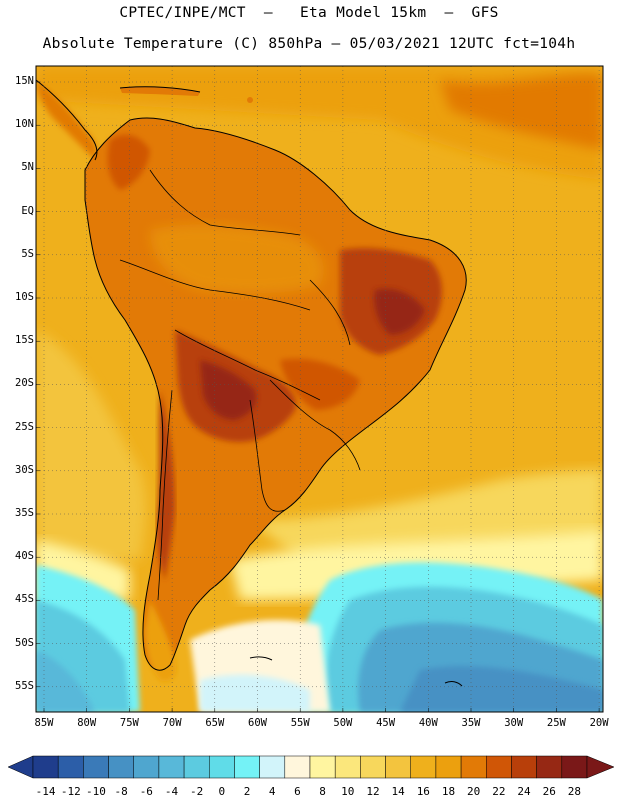  What do you see at coordinates (386, 723) in the screenshot?
I see `lon-label: 45W` at bounding box center [386, 723].